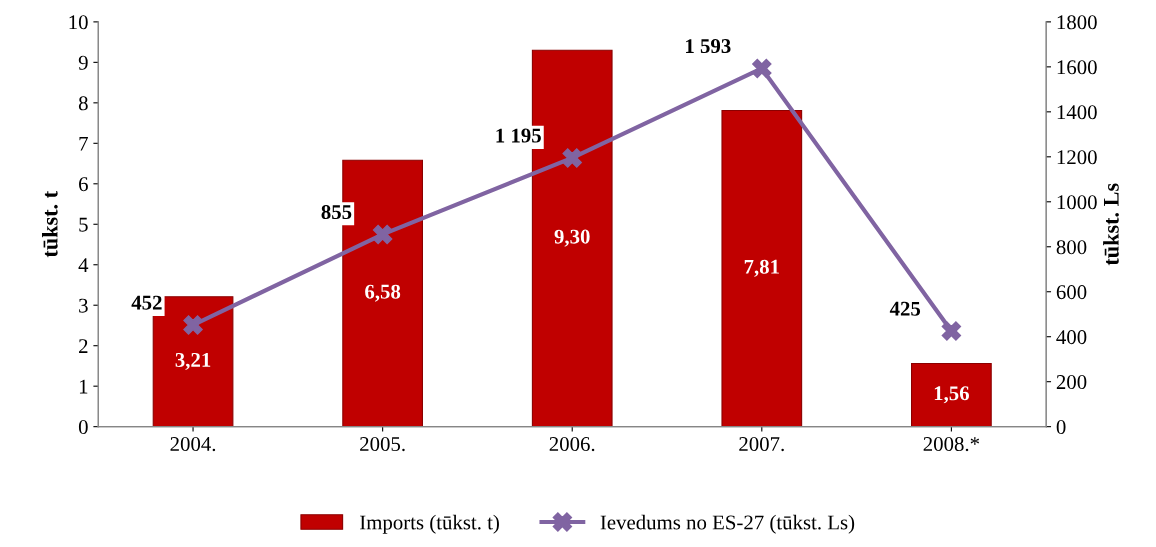  What do you see at coordinates (1077, 202) in the screenshot?
I see `y2-tick-label: 1000` at bounding box center [1077, 202].